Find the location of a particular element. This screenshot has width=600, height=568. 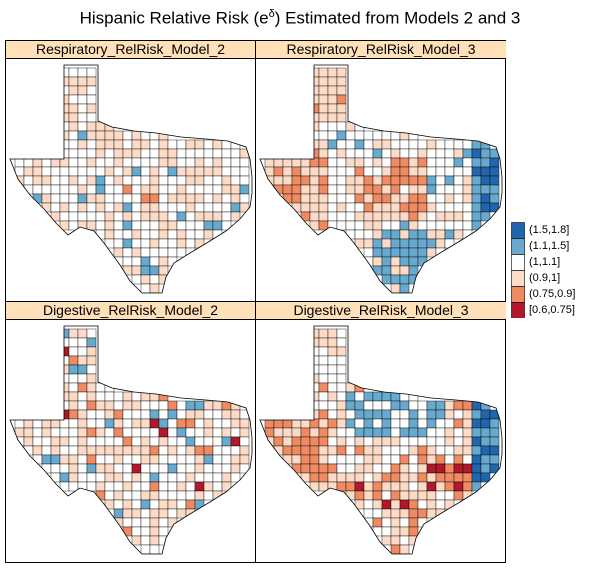

legend-label: (1.1,1.5] is located at coordinates (549, 246).